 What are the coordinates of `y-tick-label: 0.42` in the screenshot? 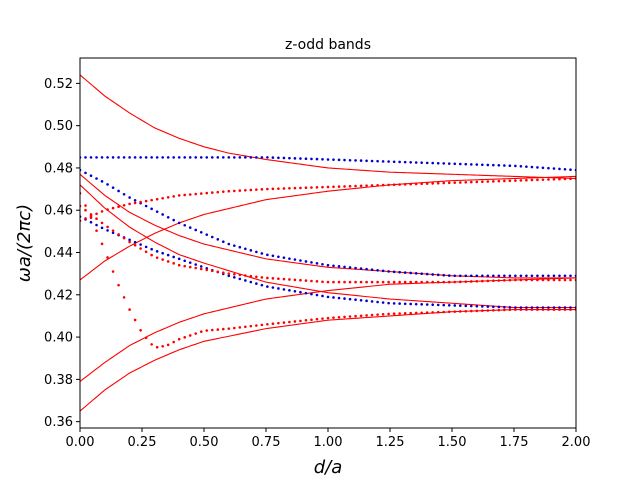 It's located at (58, 295).